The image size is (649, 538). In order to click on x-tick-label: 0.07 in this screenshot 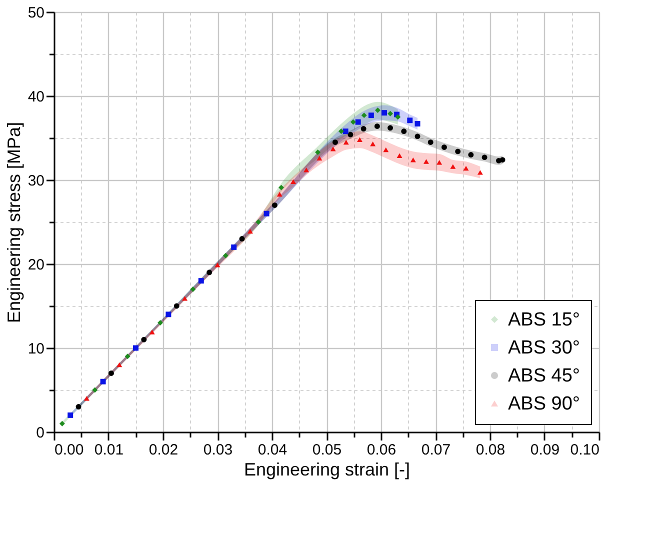, I will do `click(436, 450)`.